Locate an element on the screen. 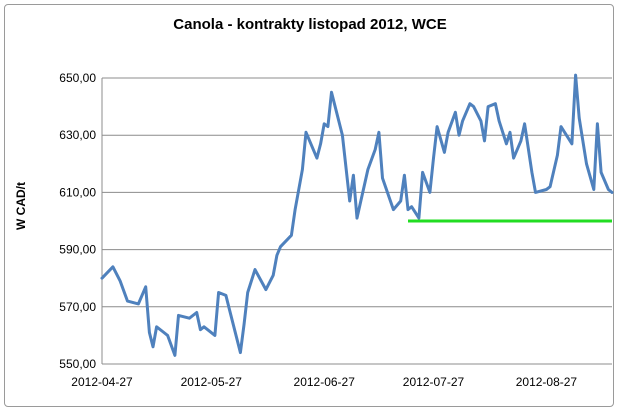  chart-title: Canola - kontrakty listopad 2012, WCE is located at coordinates (310, 24).